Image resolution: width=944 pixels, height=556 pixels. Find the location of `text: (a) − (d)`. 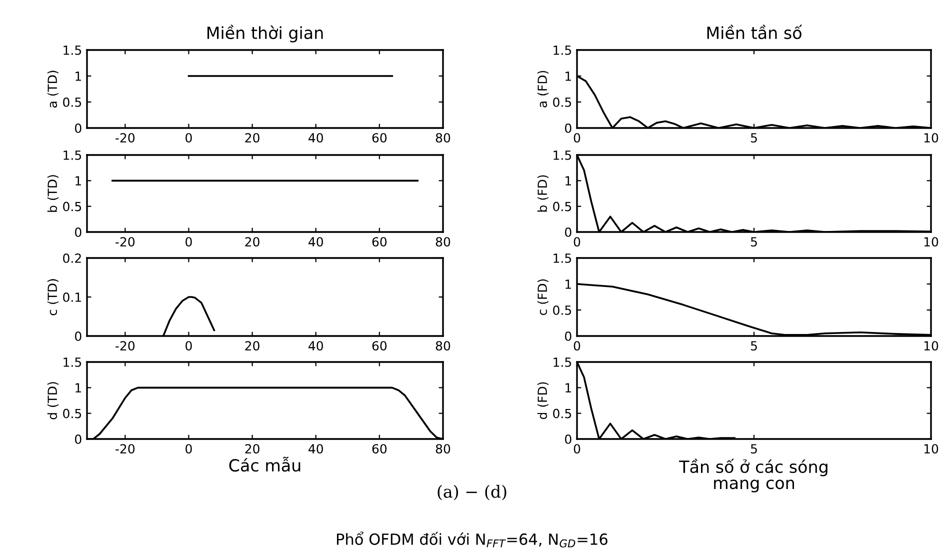

text: (a) − (d) is located at coordinates (472, 492).